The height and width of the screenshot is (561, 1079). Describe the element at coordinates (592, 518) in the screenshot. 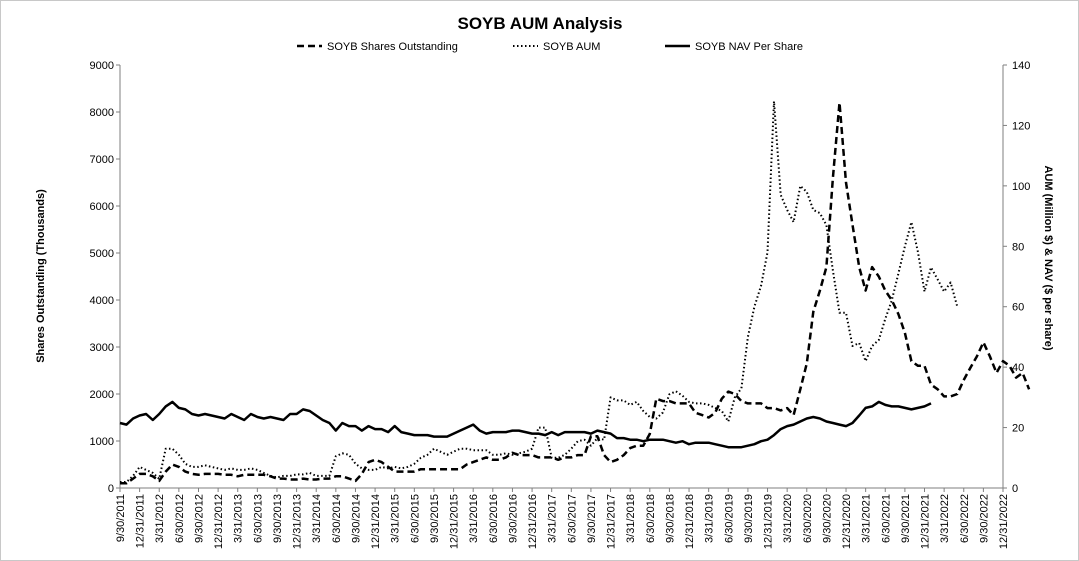

I see `x-tick-label: 9/30/2017` at that location.